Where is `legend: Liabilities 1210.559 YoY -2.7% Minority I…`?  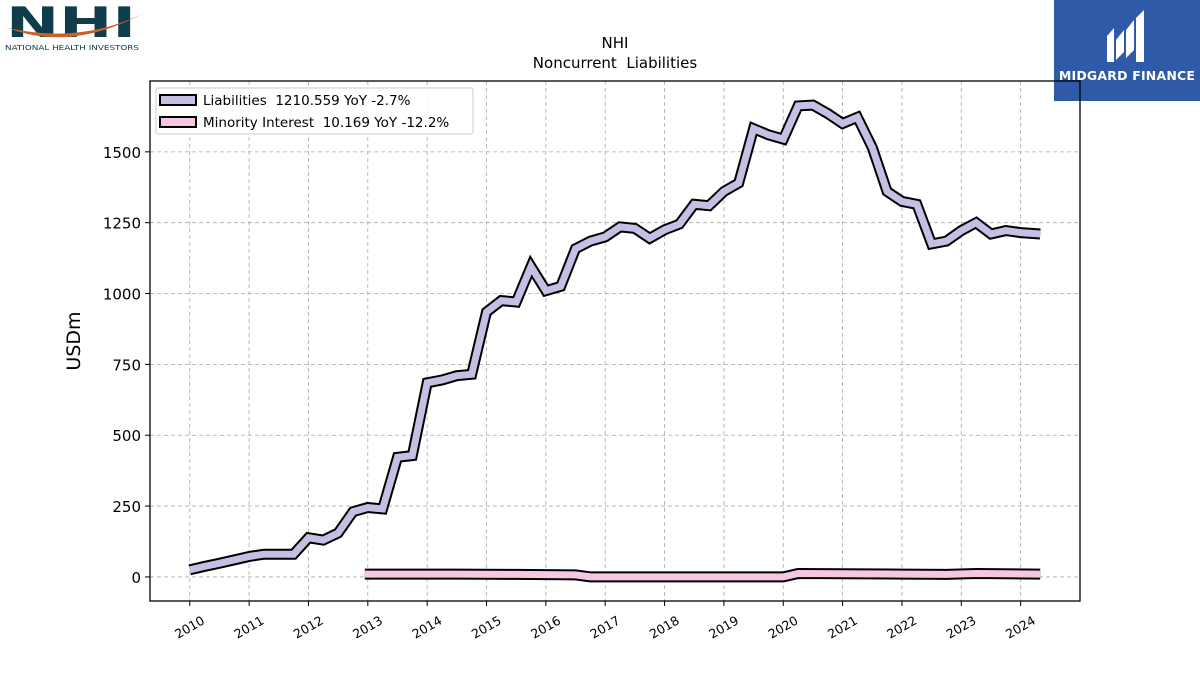 legend: Liabilities 1210.559 YoY -2.7% Minority I… is located at coordinates (314, 111).